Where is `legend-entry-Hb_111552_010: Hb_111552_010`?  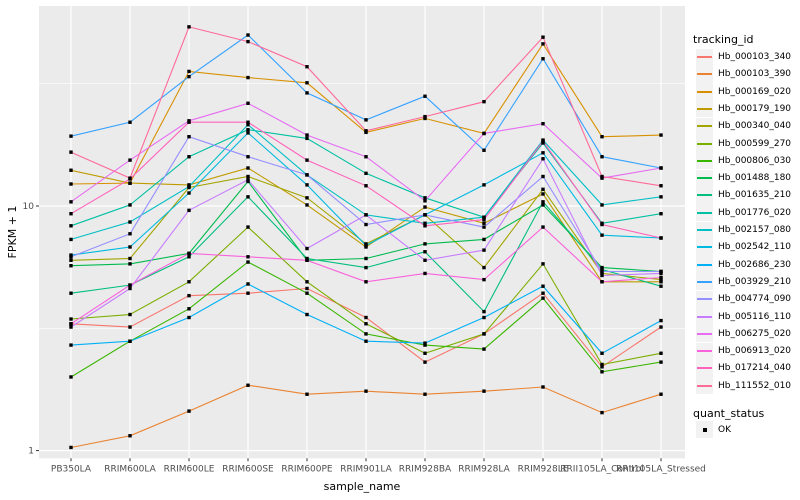 legend-entry-Hb_111552_010: Hb_111552_010 is located at coordinates (744, 386).